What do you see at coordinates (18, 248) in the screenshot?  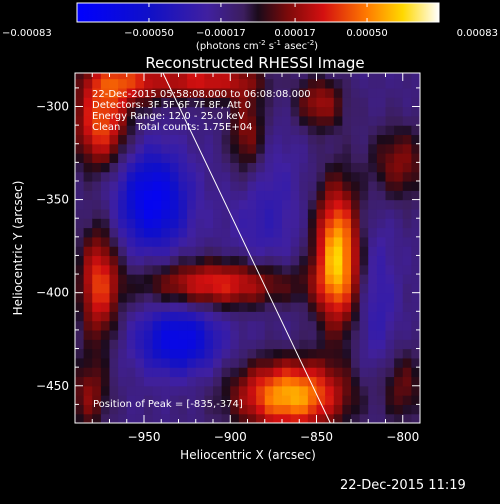 I see `y-axis-label: Heliocentric Y (arcsec)` at bounding box center [18, 248].